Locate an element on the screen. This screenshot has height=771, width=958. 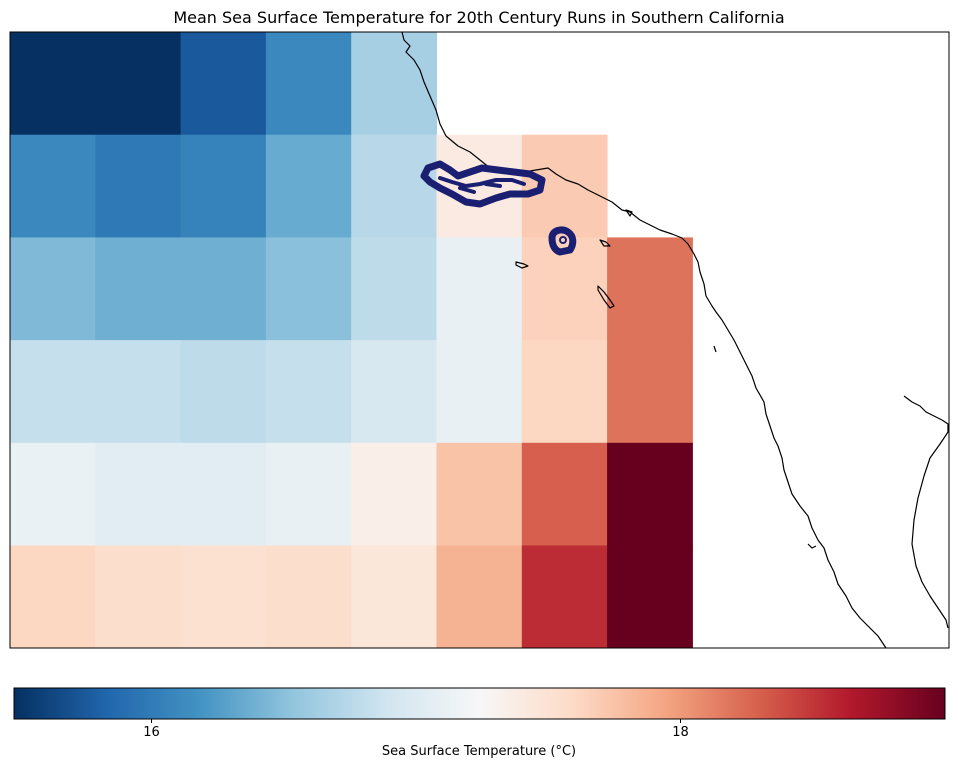
santa-catalina-island is located at coordinates (606, 297).